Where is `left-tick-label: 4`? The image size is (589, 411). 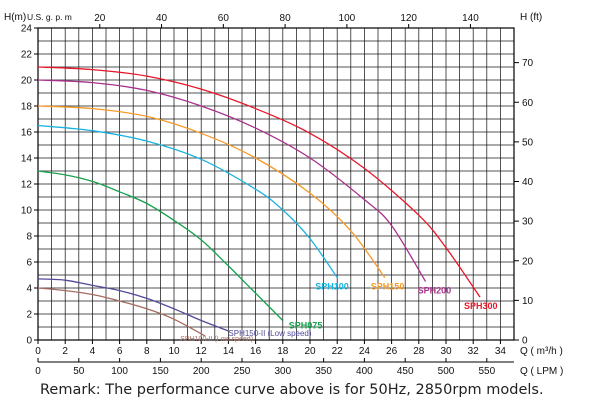 left-tick-label: 4 is located at coordinates (29, 289).